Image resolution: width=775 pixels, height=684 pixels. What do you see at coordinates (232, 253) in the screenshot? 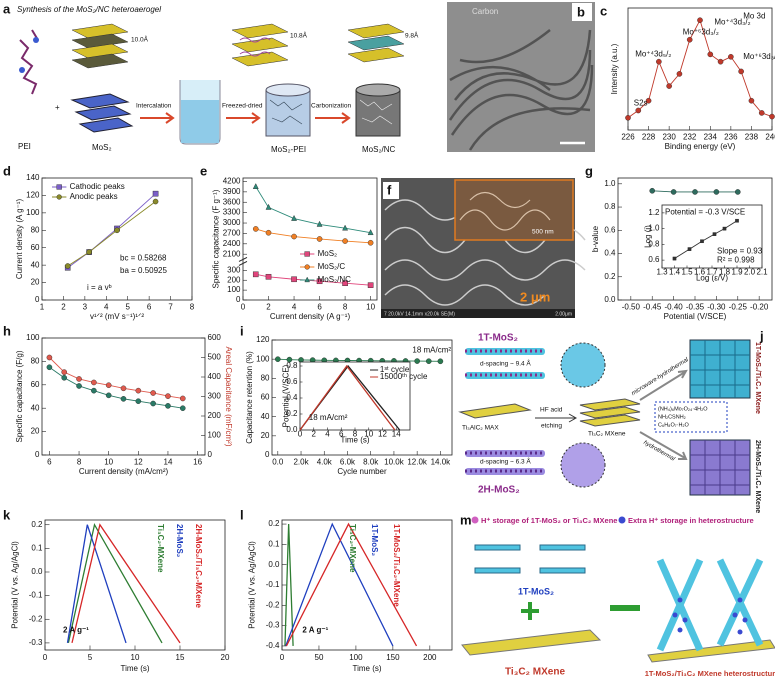
I see `y-tick-label: 2100` at bounding box center [232, 253].